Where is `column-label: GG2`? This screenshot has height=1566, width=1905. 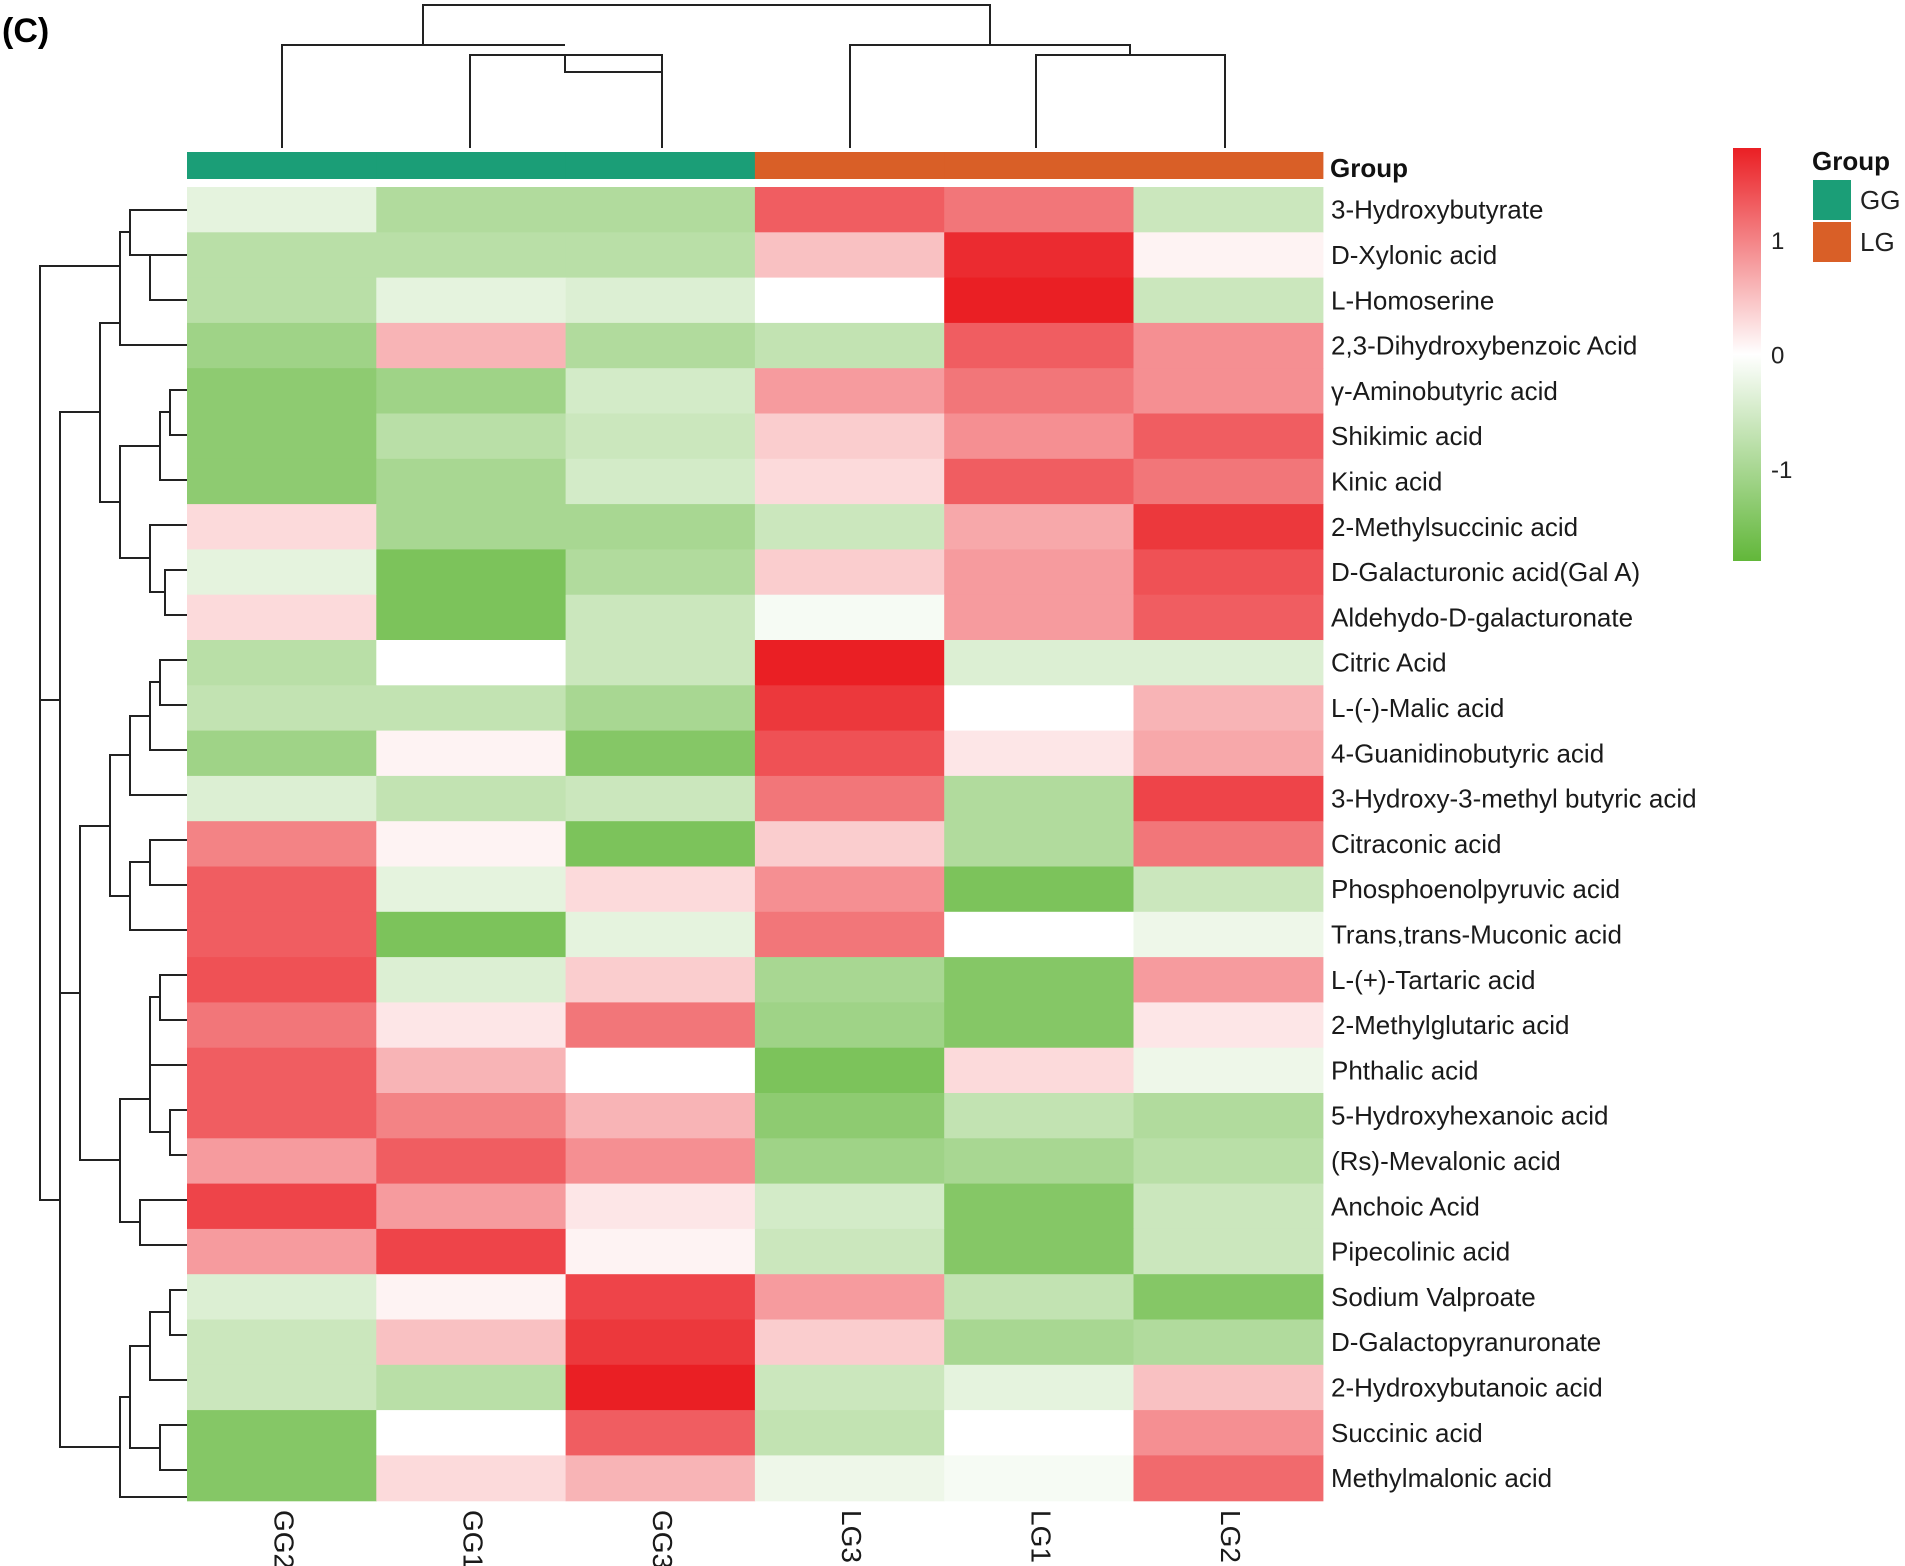 column-label: GG2 is located at coordinates (283, 1538).